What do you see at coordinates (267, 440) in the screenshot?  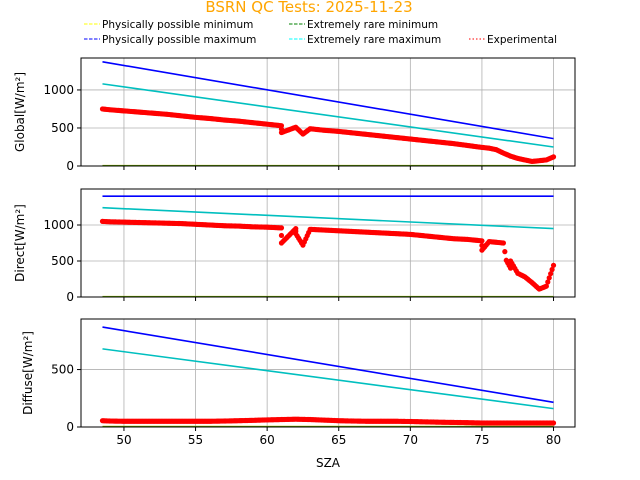 I see `x-tick-label: 60` at bounding box center [267, 440].